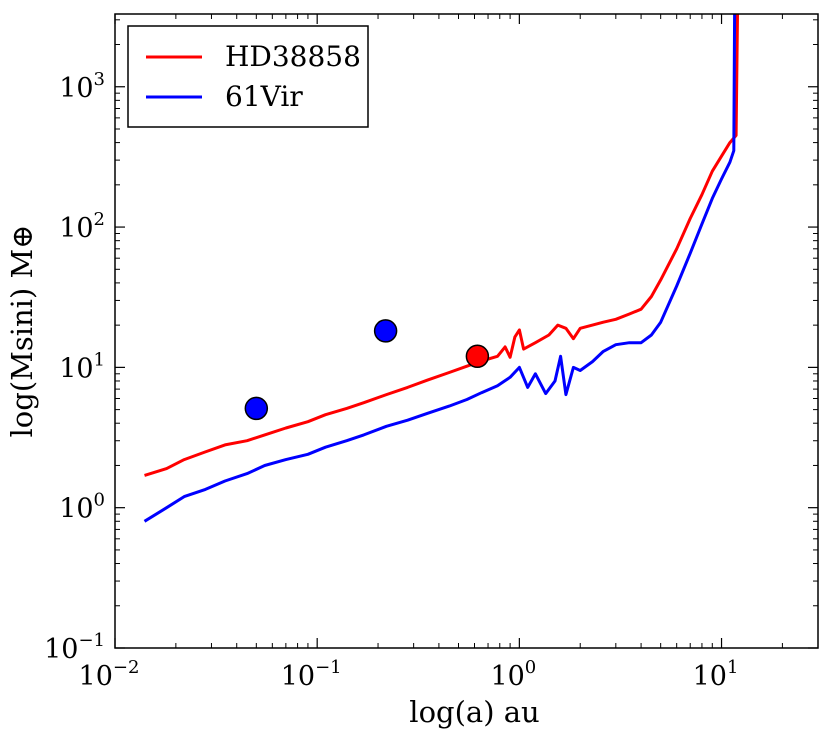  Describe the element at coordinates (264, 96) in the screenshot. I see `legend-label-61vir: 61Vir` at that location.